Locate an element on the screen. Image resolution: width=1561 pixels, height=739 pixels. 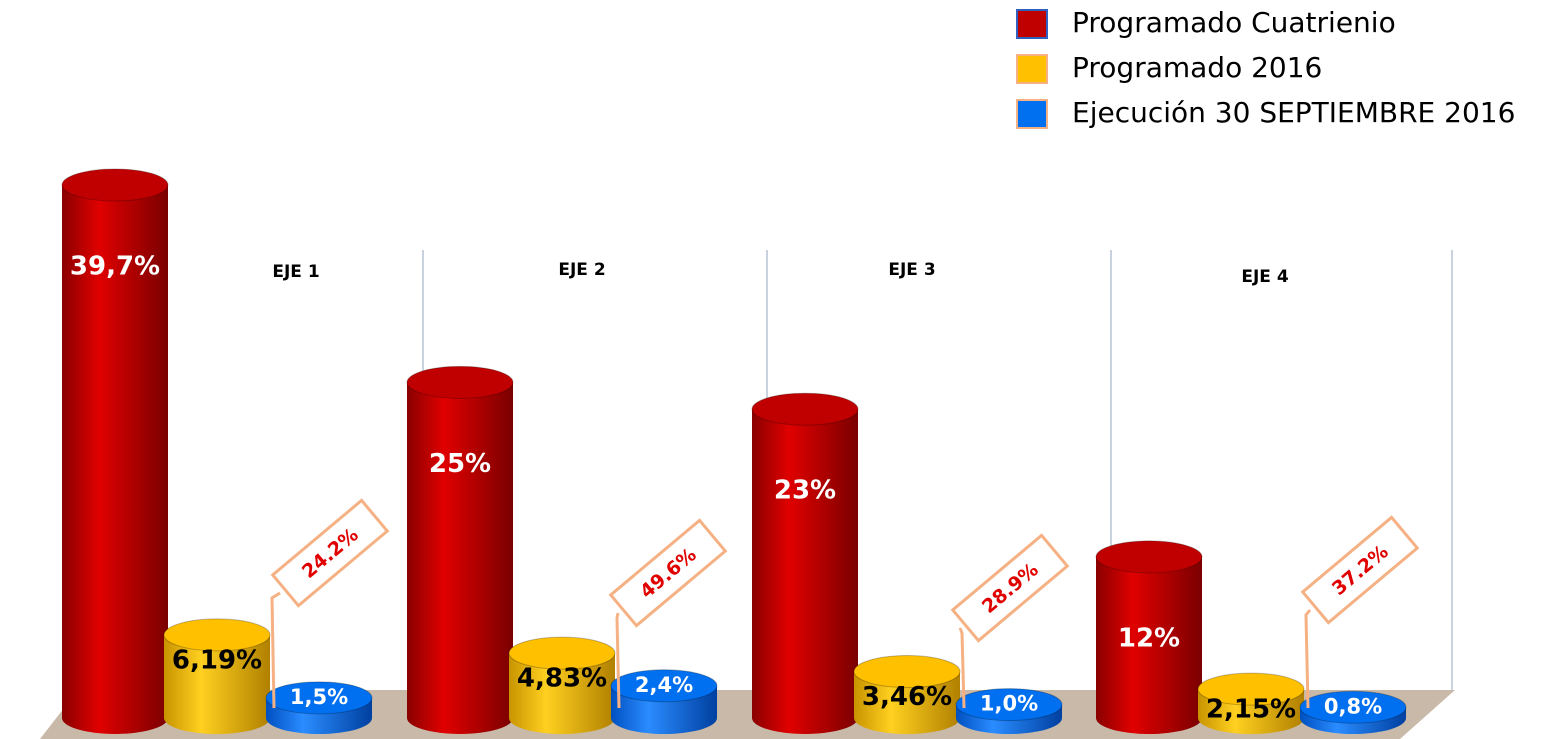
value-label: 1,5% is located at coordinates (319, 697).